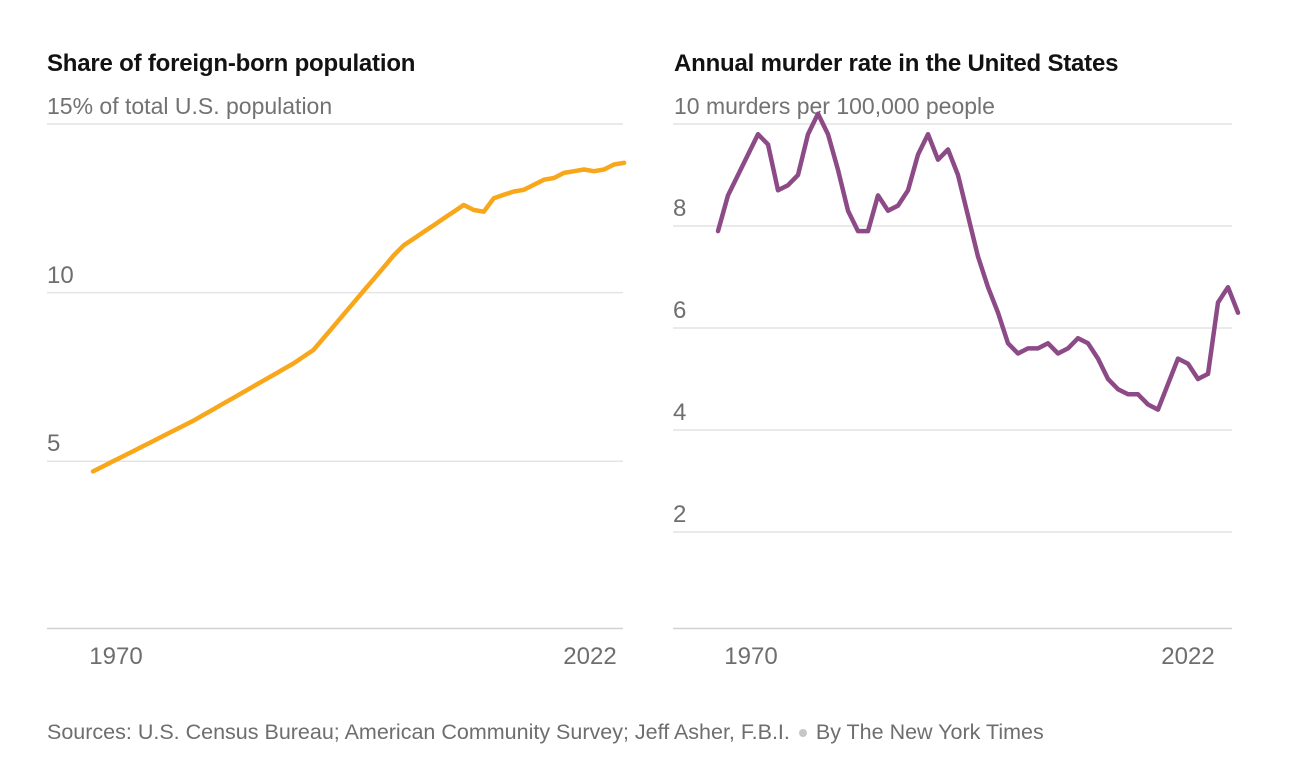 The width and height of the screenshot is (1294, 784). What do you see at coordinates (680, 412) in the screenshot?
I see `y-axis-tick-label: 4` at bounding box center [680, 412].